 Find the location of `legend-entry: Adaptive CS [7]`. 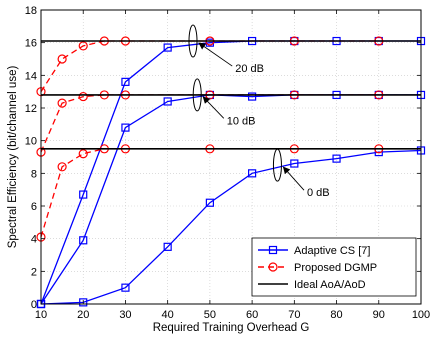

legend-entry: Adaptive CS [7] is located at coordinates (314, 251).